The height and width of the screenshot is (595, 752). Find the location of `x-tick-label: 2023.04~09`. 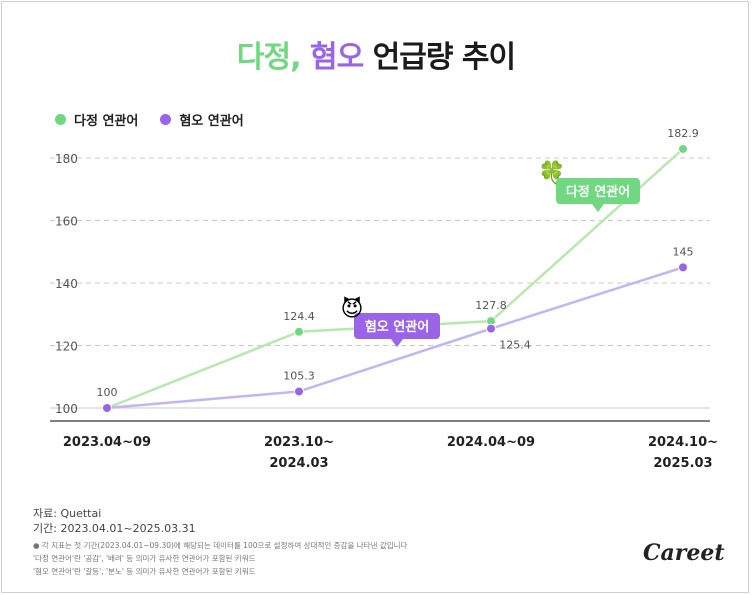

x-tick-label: 2023.04~09 is located at coordinates (107, 442).